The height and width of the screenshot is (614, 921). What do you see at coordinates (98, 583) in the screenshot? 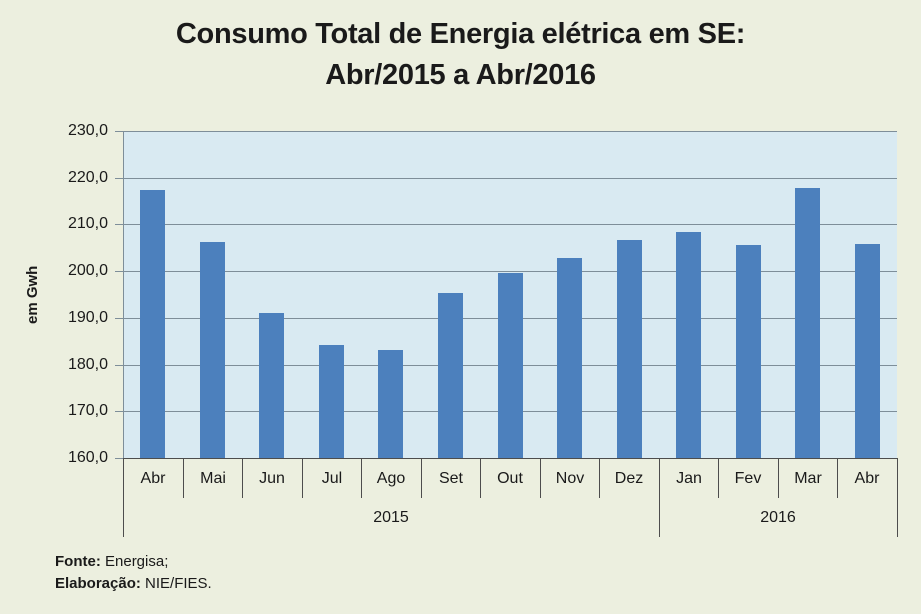
I see `elaboration-label: Elaboração:` at bounding box center [98, 583].